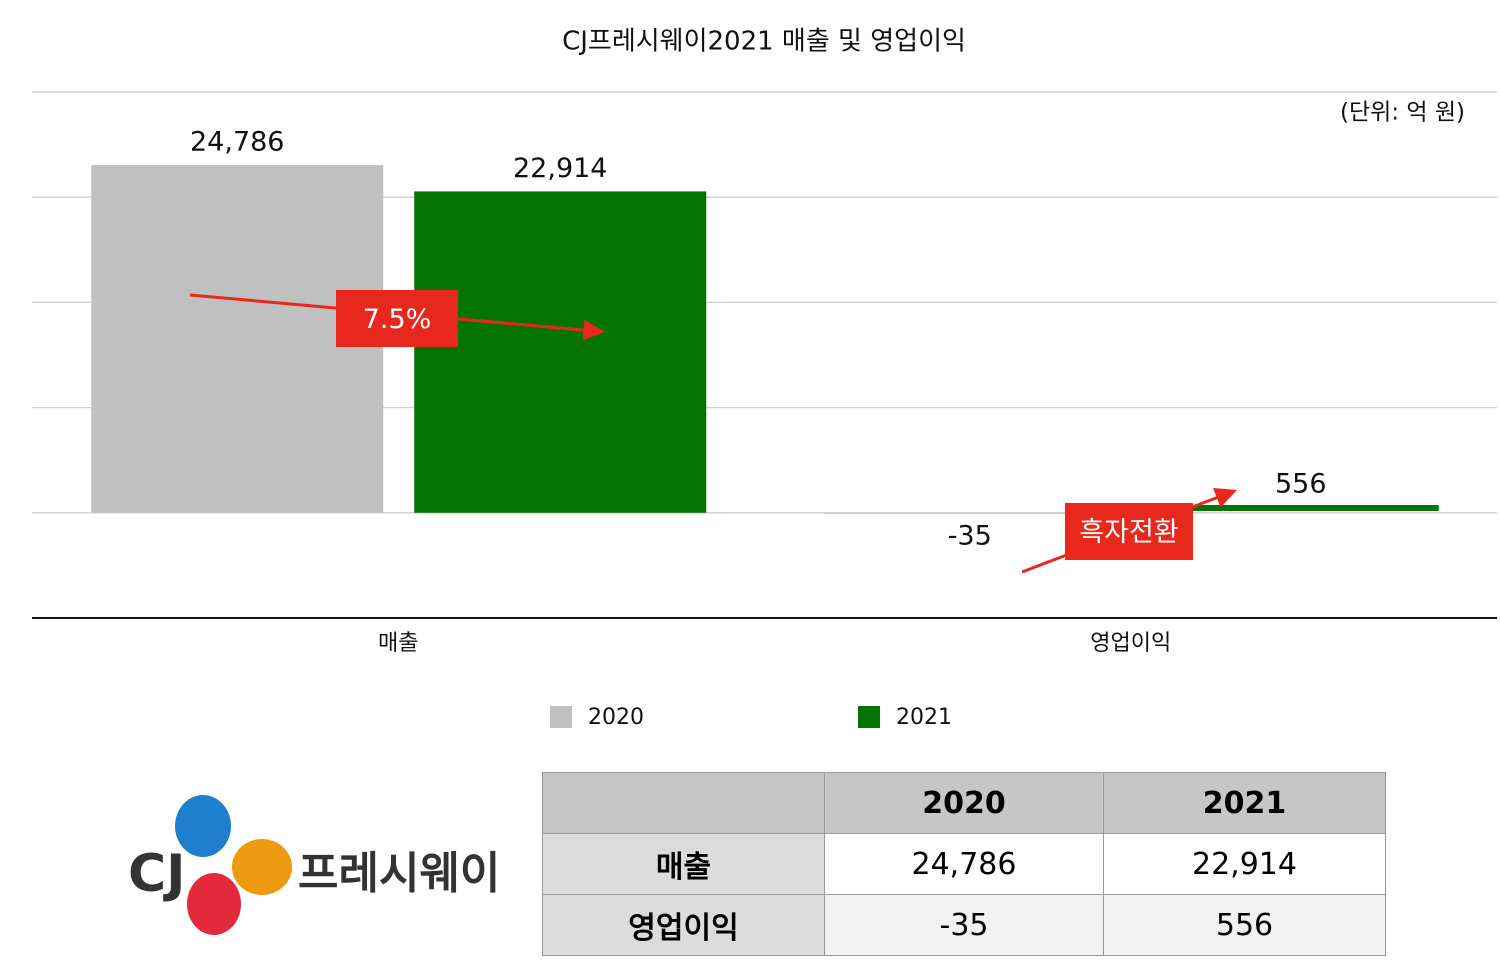 The height and width of the screenshot is (978, 1500). I want to click on data-label: 24,786, so click(237, 142).